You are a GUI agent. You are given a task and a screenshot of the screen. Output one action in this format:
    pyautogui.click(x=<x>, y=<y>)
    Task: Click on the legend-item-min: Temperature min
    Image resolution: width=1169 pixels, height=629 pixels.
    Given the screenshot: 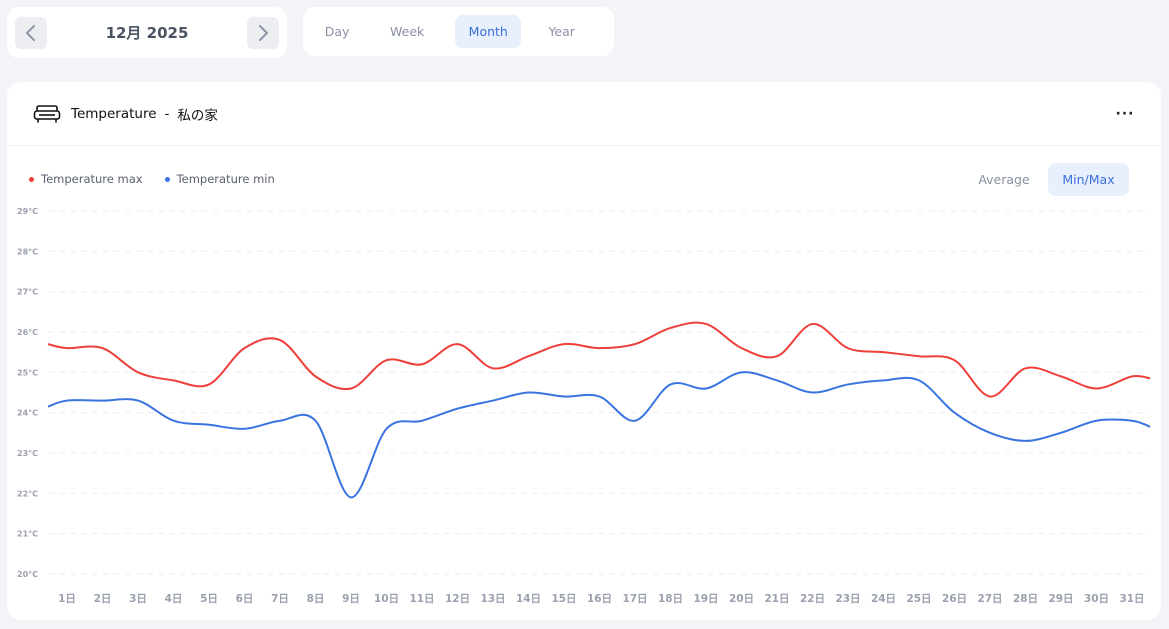 What is the action you would take?
    pyautogui.click(x=219, y=179)
    